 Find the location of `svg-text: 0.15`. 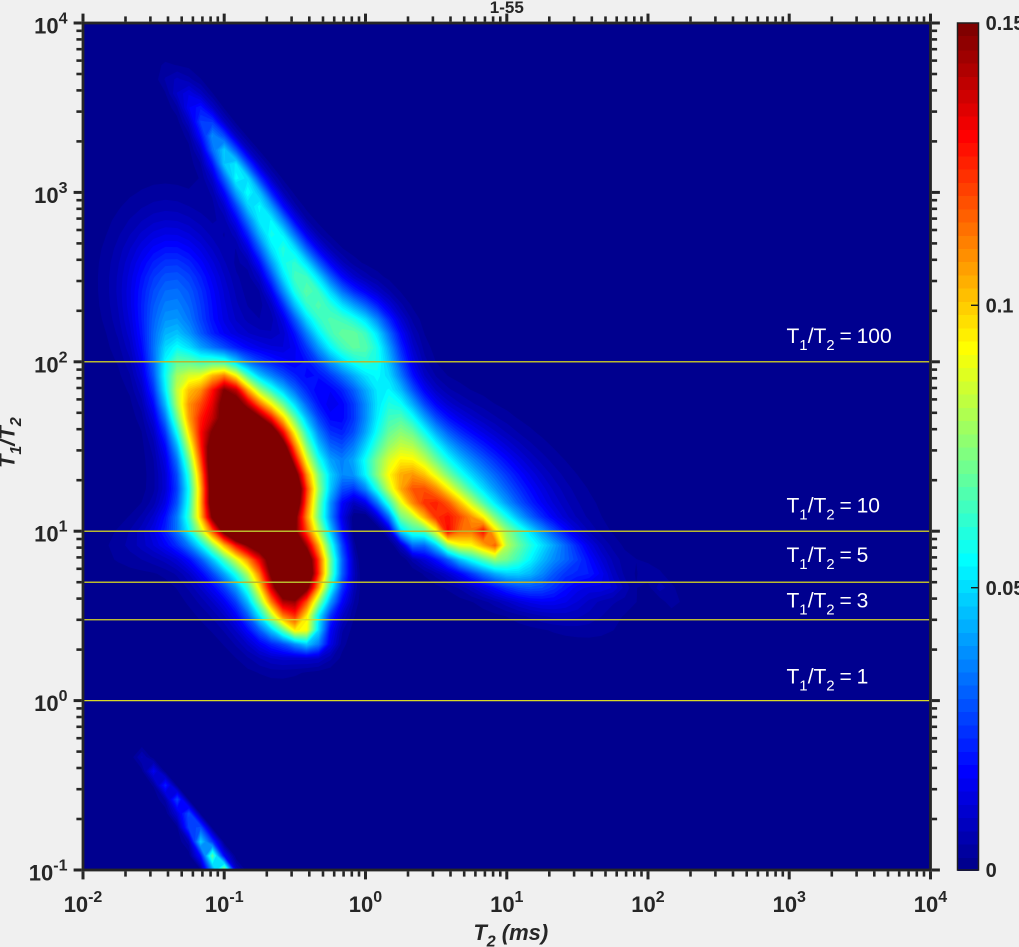

svg-text: 0.15 is located at coordinates (1002, 24).